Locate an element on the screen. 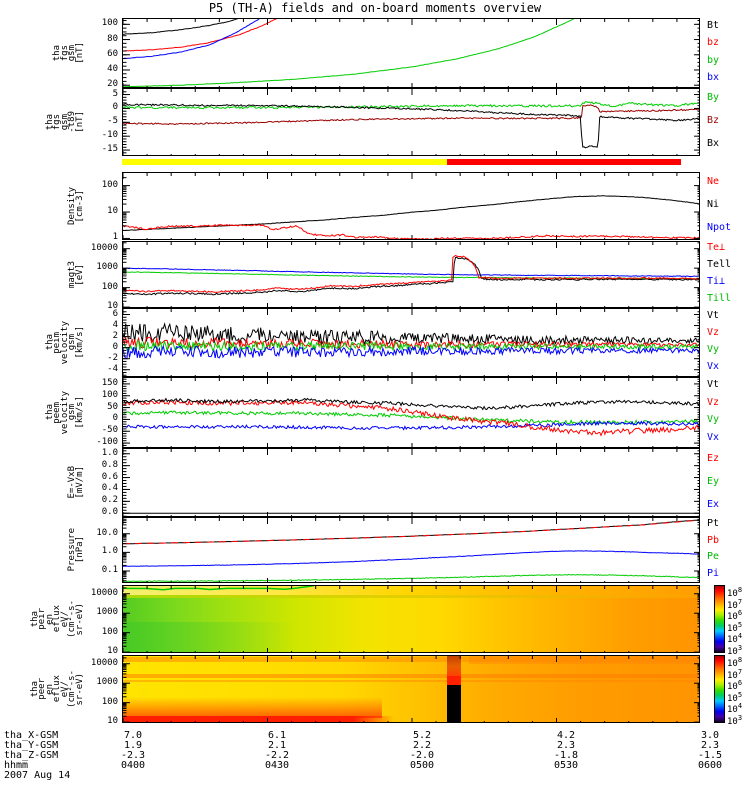  legend-Bt: Bt is located at coordinates (713, 25).